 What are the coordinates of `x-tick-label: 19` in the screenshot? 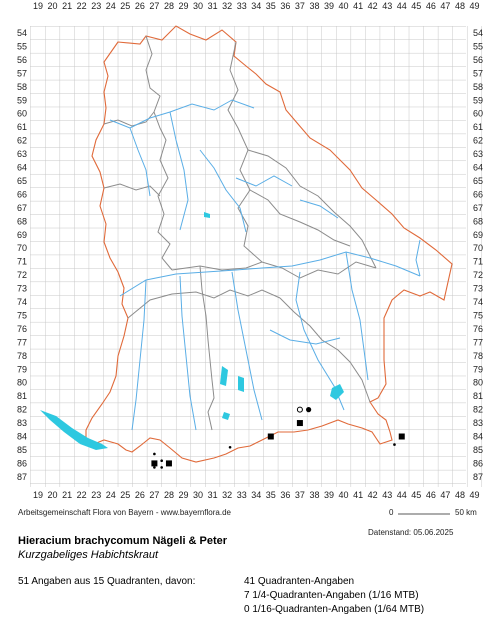 It's located at (38, 6).